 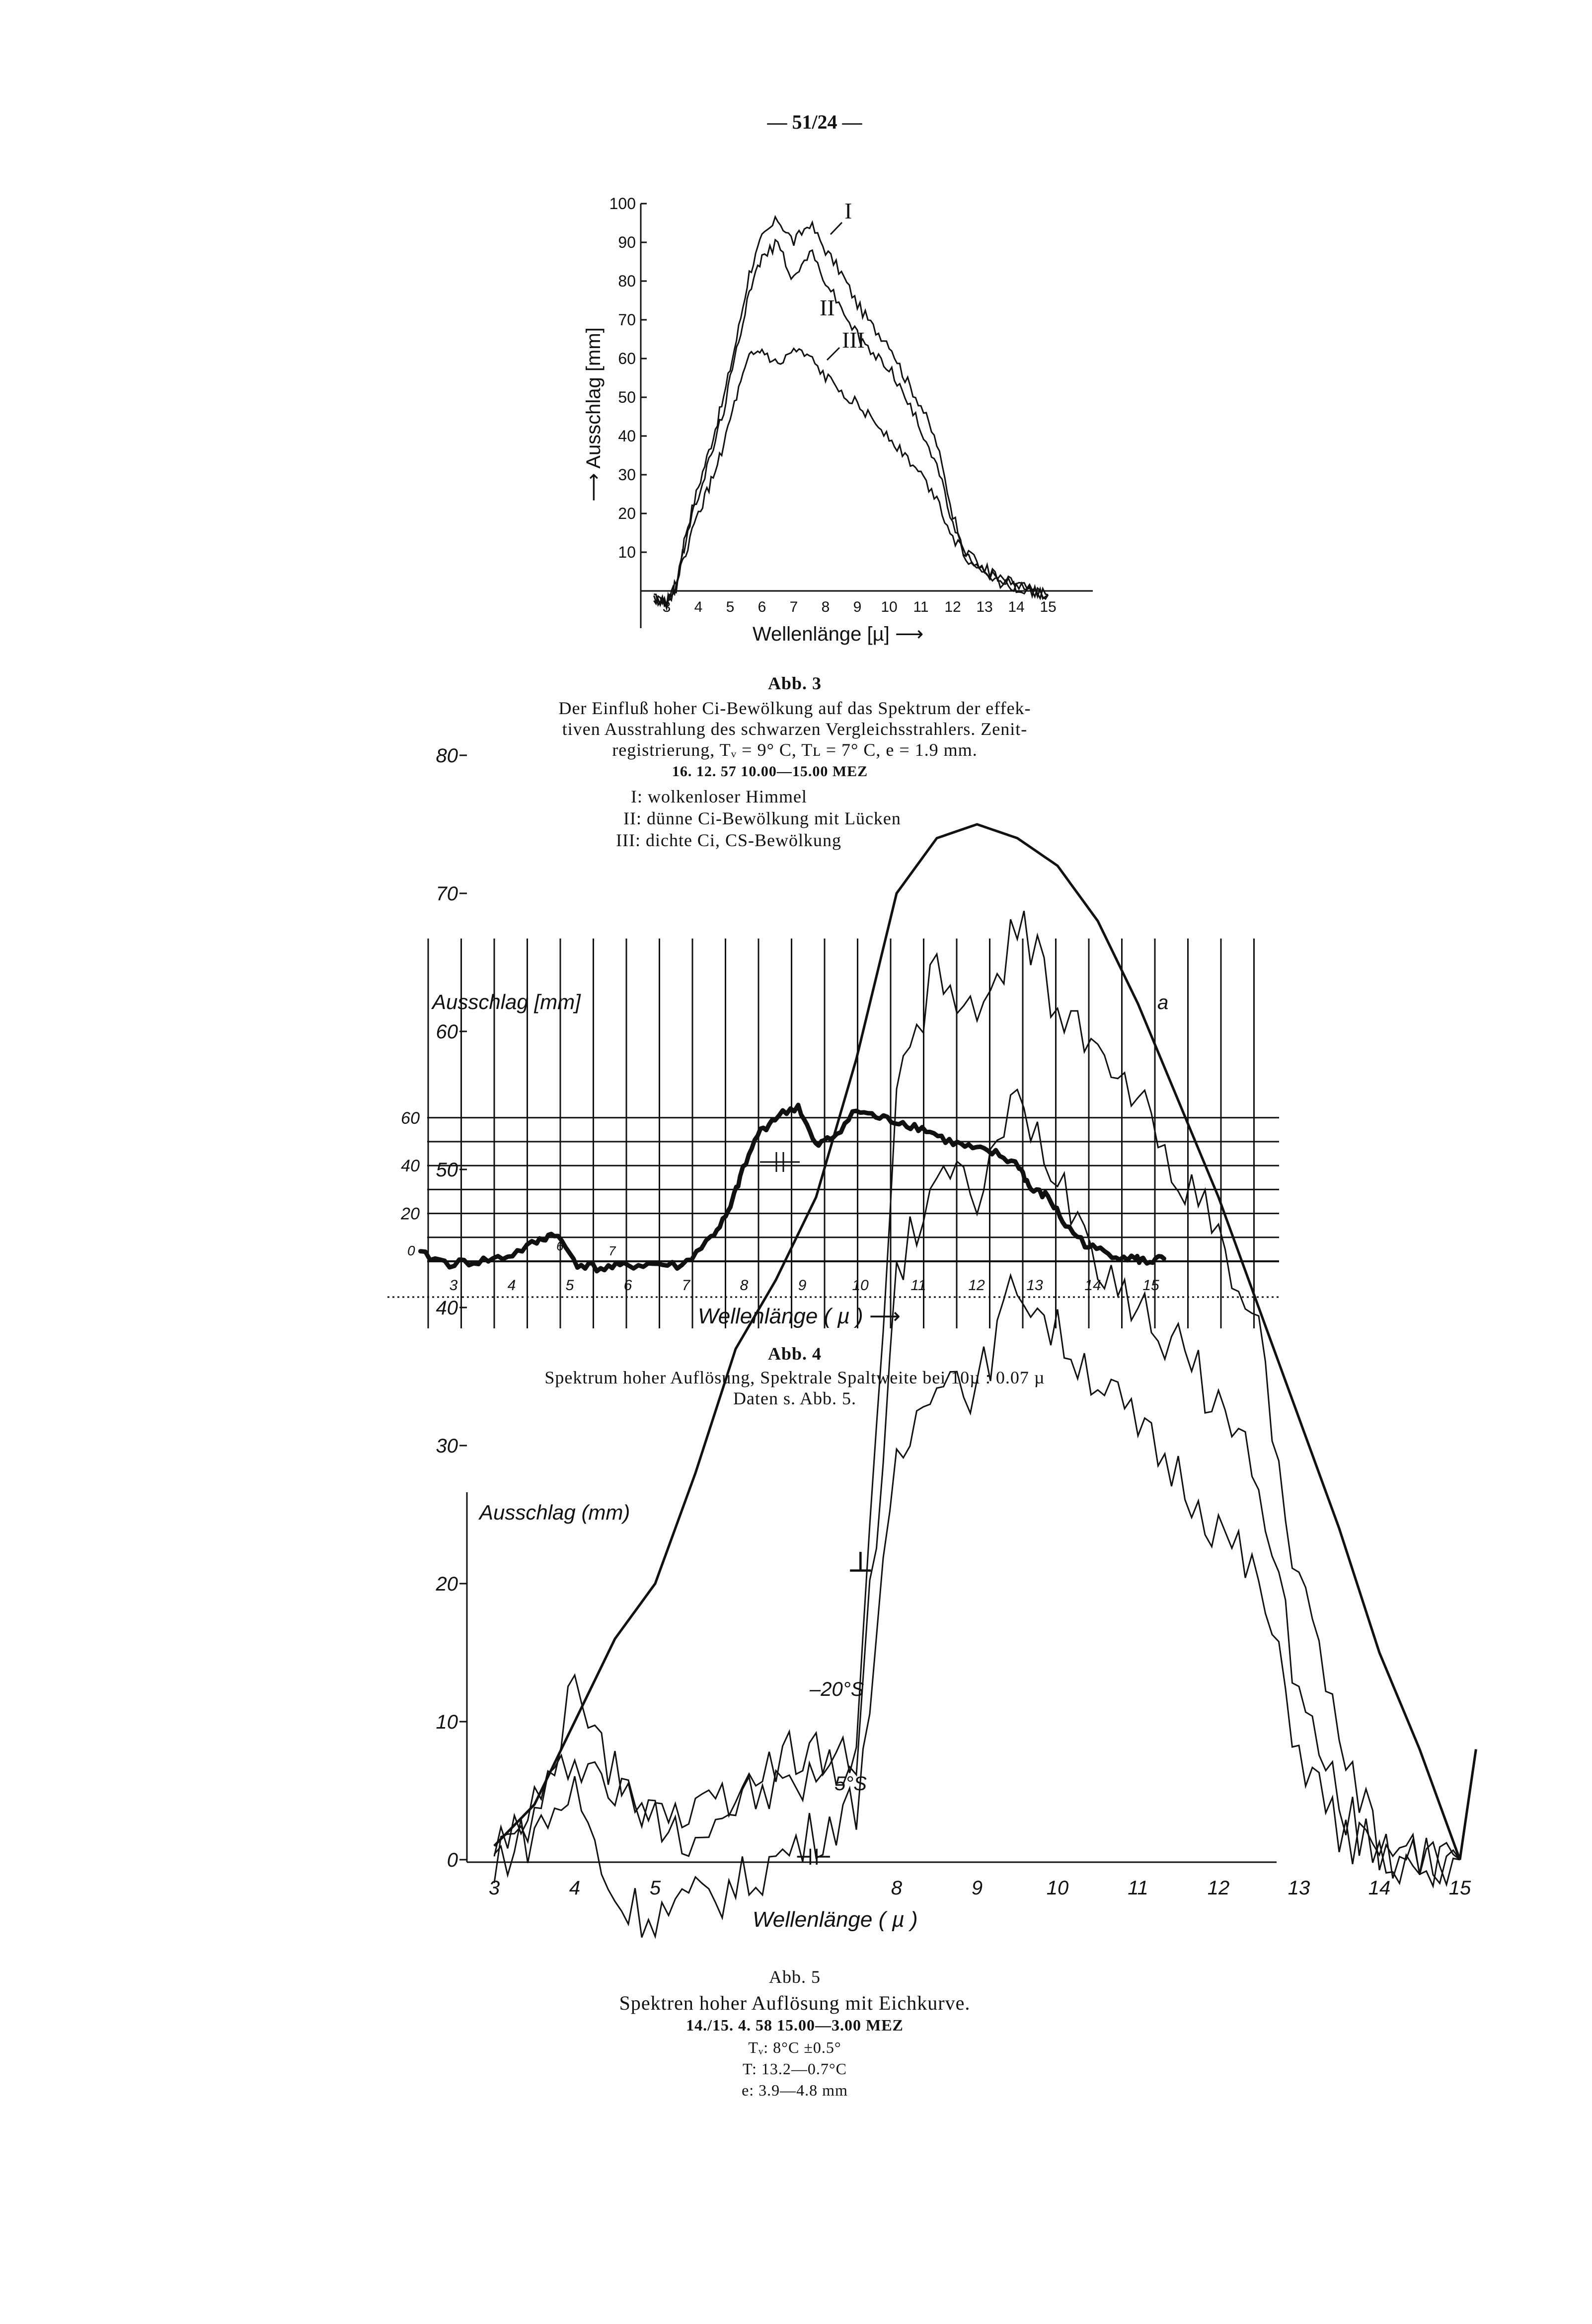 I want to click on fig5-x-axis-title: Wellenlänge ( µ ), so click(x=836, y=1919).